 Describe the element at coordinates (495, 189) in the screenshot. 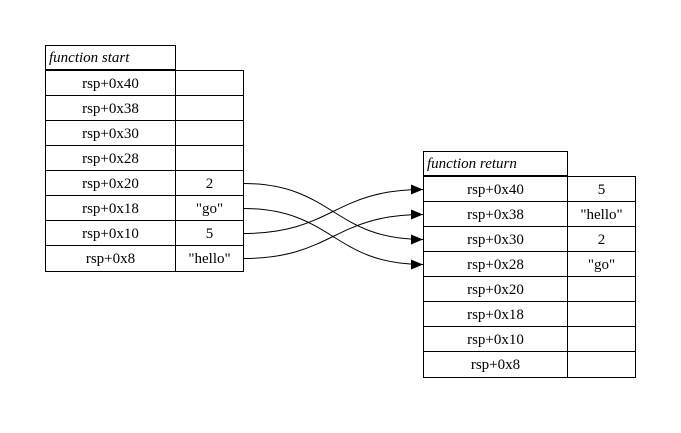

I see `stack-address: rsp+0x40` at that location.